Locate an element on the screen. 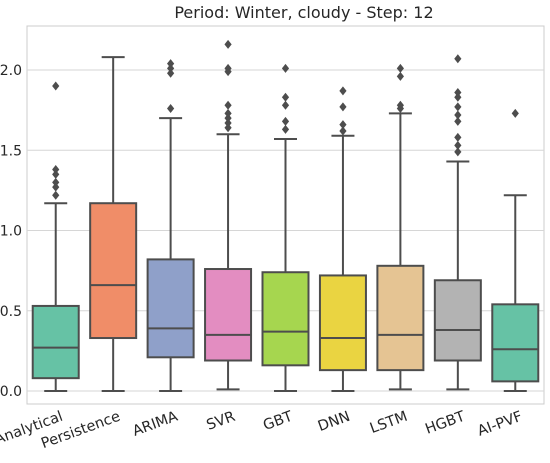  box-gbt is located at coordinates (285, 227).